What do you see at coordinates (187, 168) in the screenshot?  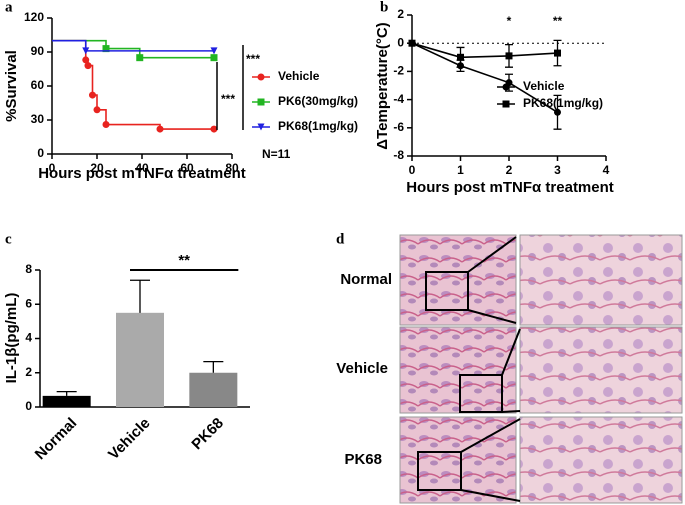 I see `x-tick-label: 60` at bounding box center [187, 168].